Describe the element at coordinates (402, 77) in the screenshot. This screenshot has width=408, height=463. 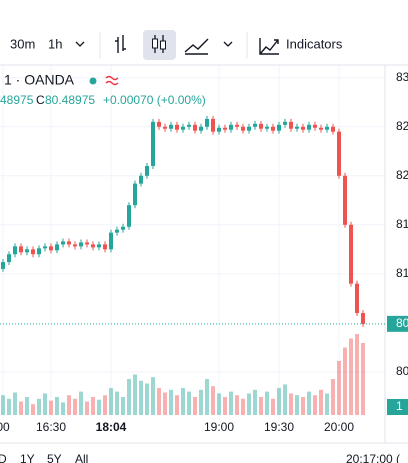
I see `y-tick-label: 83` at that location.